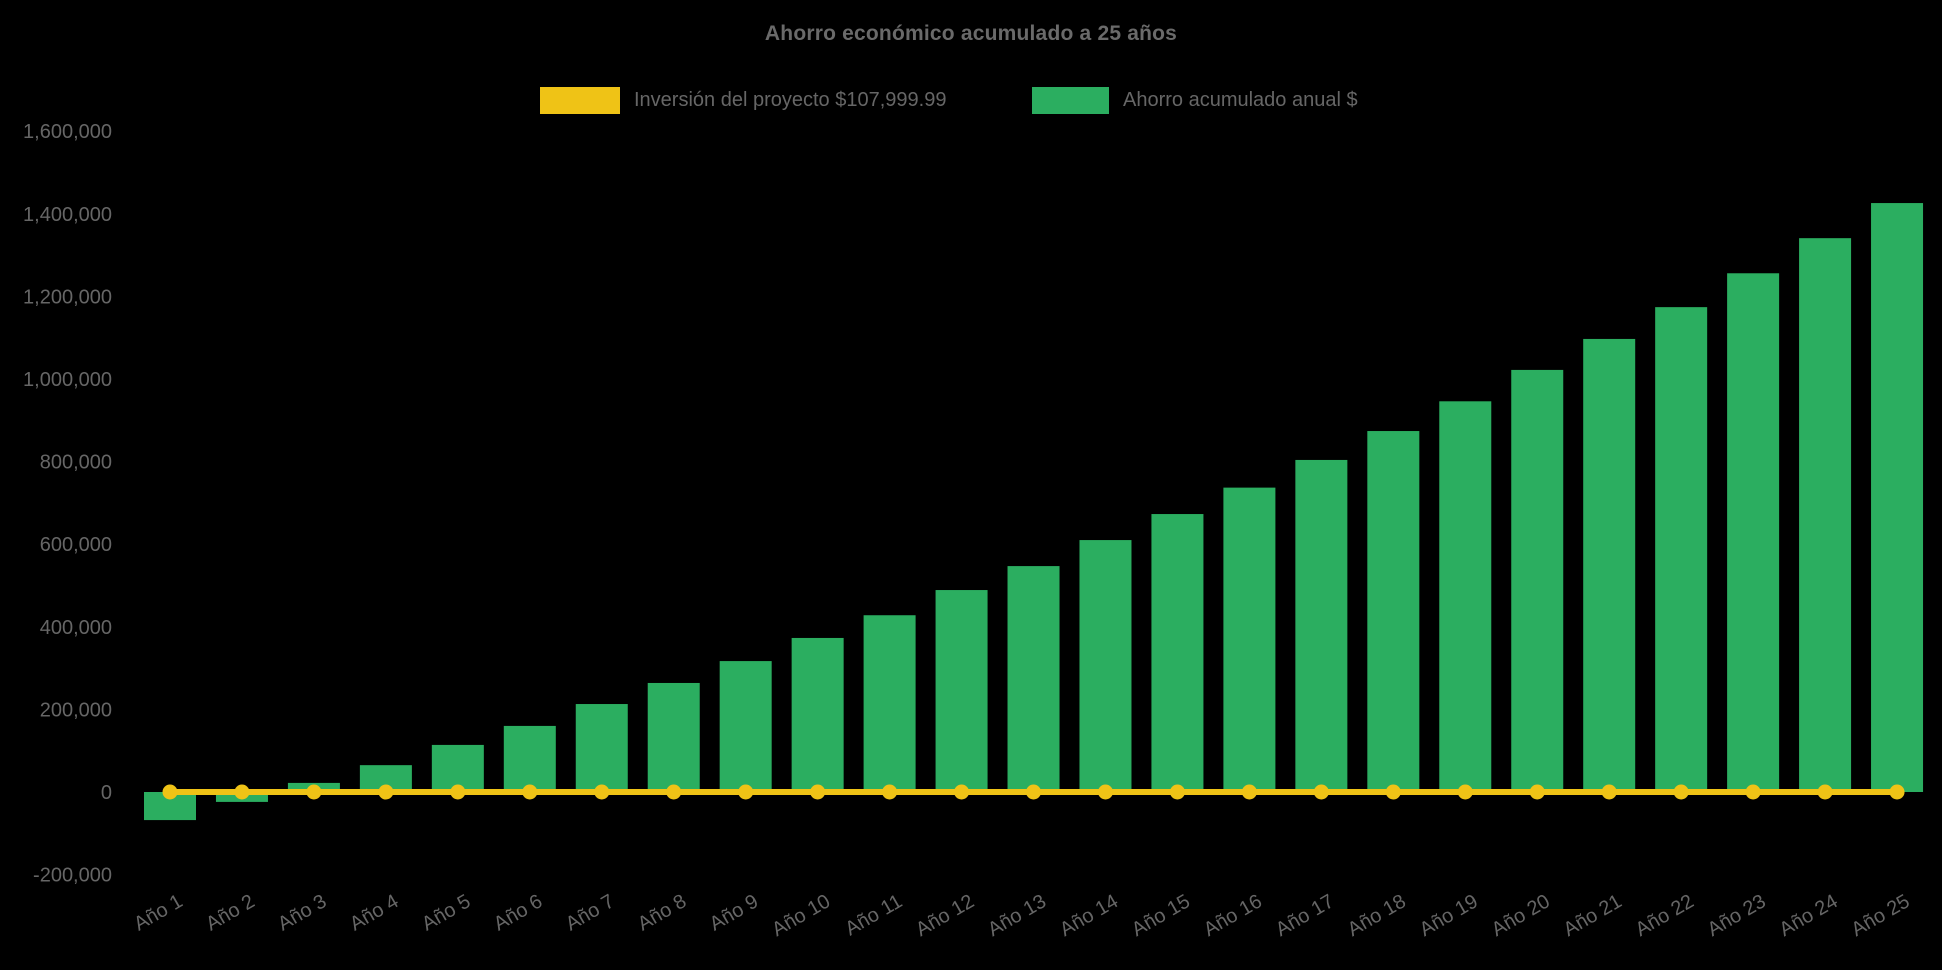  What do you see at coordinates (158, 912) in the screenshot?
I see `x-axis-tick-label: Año 1` at bounding box center [158, 912].